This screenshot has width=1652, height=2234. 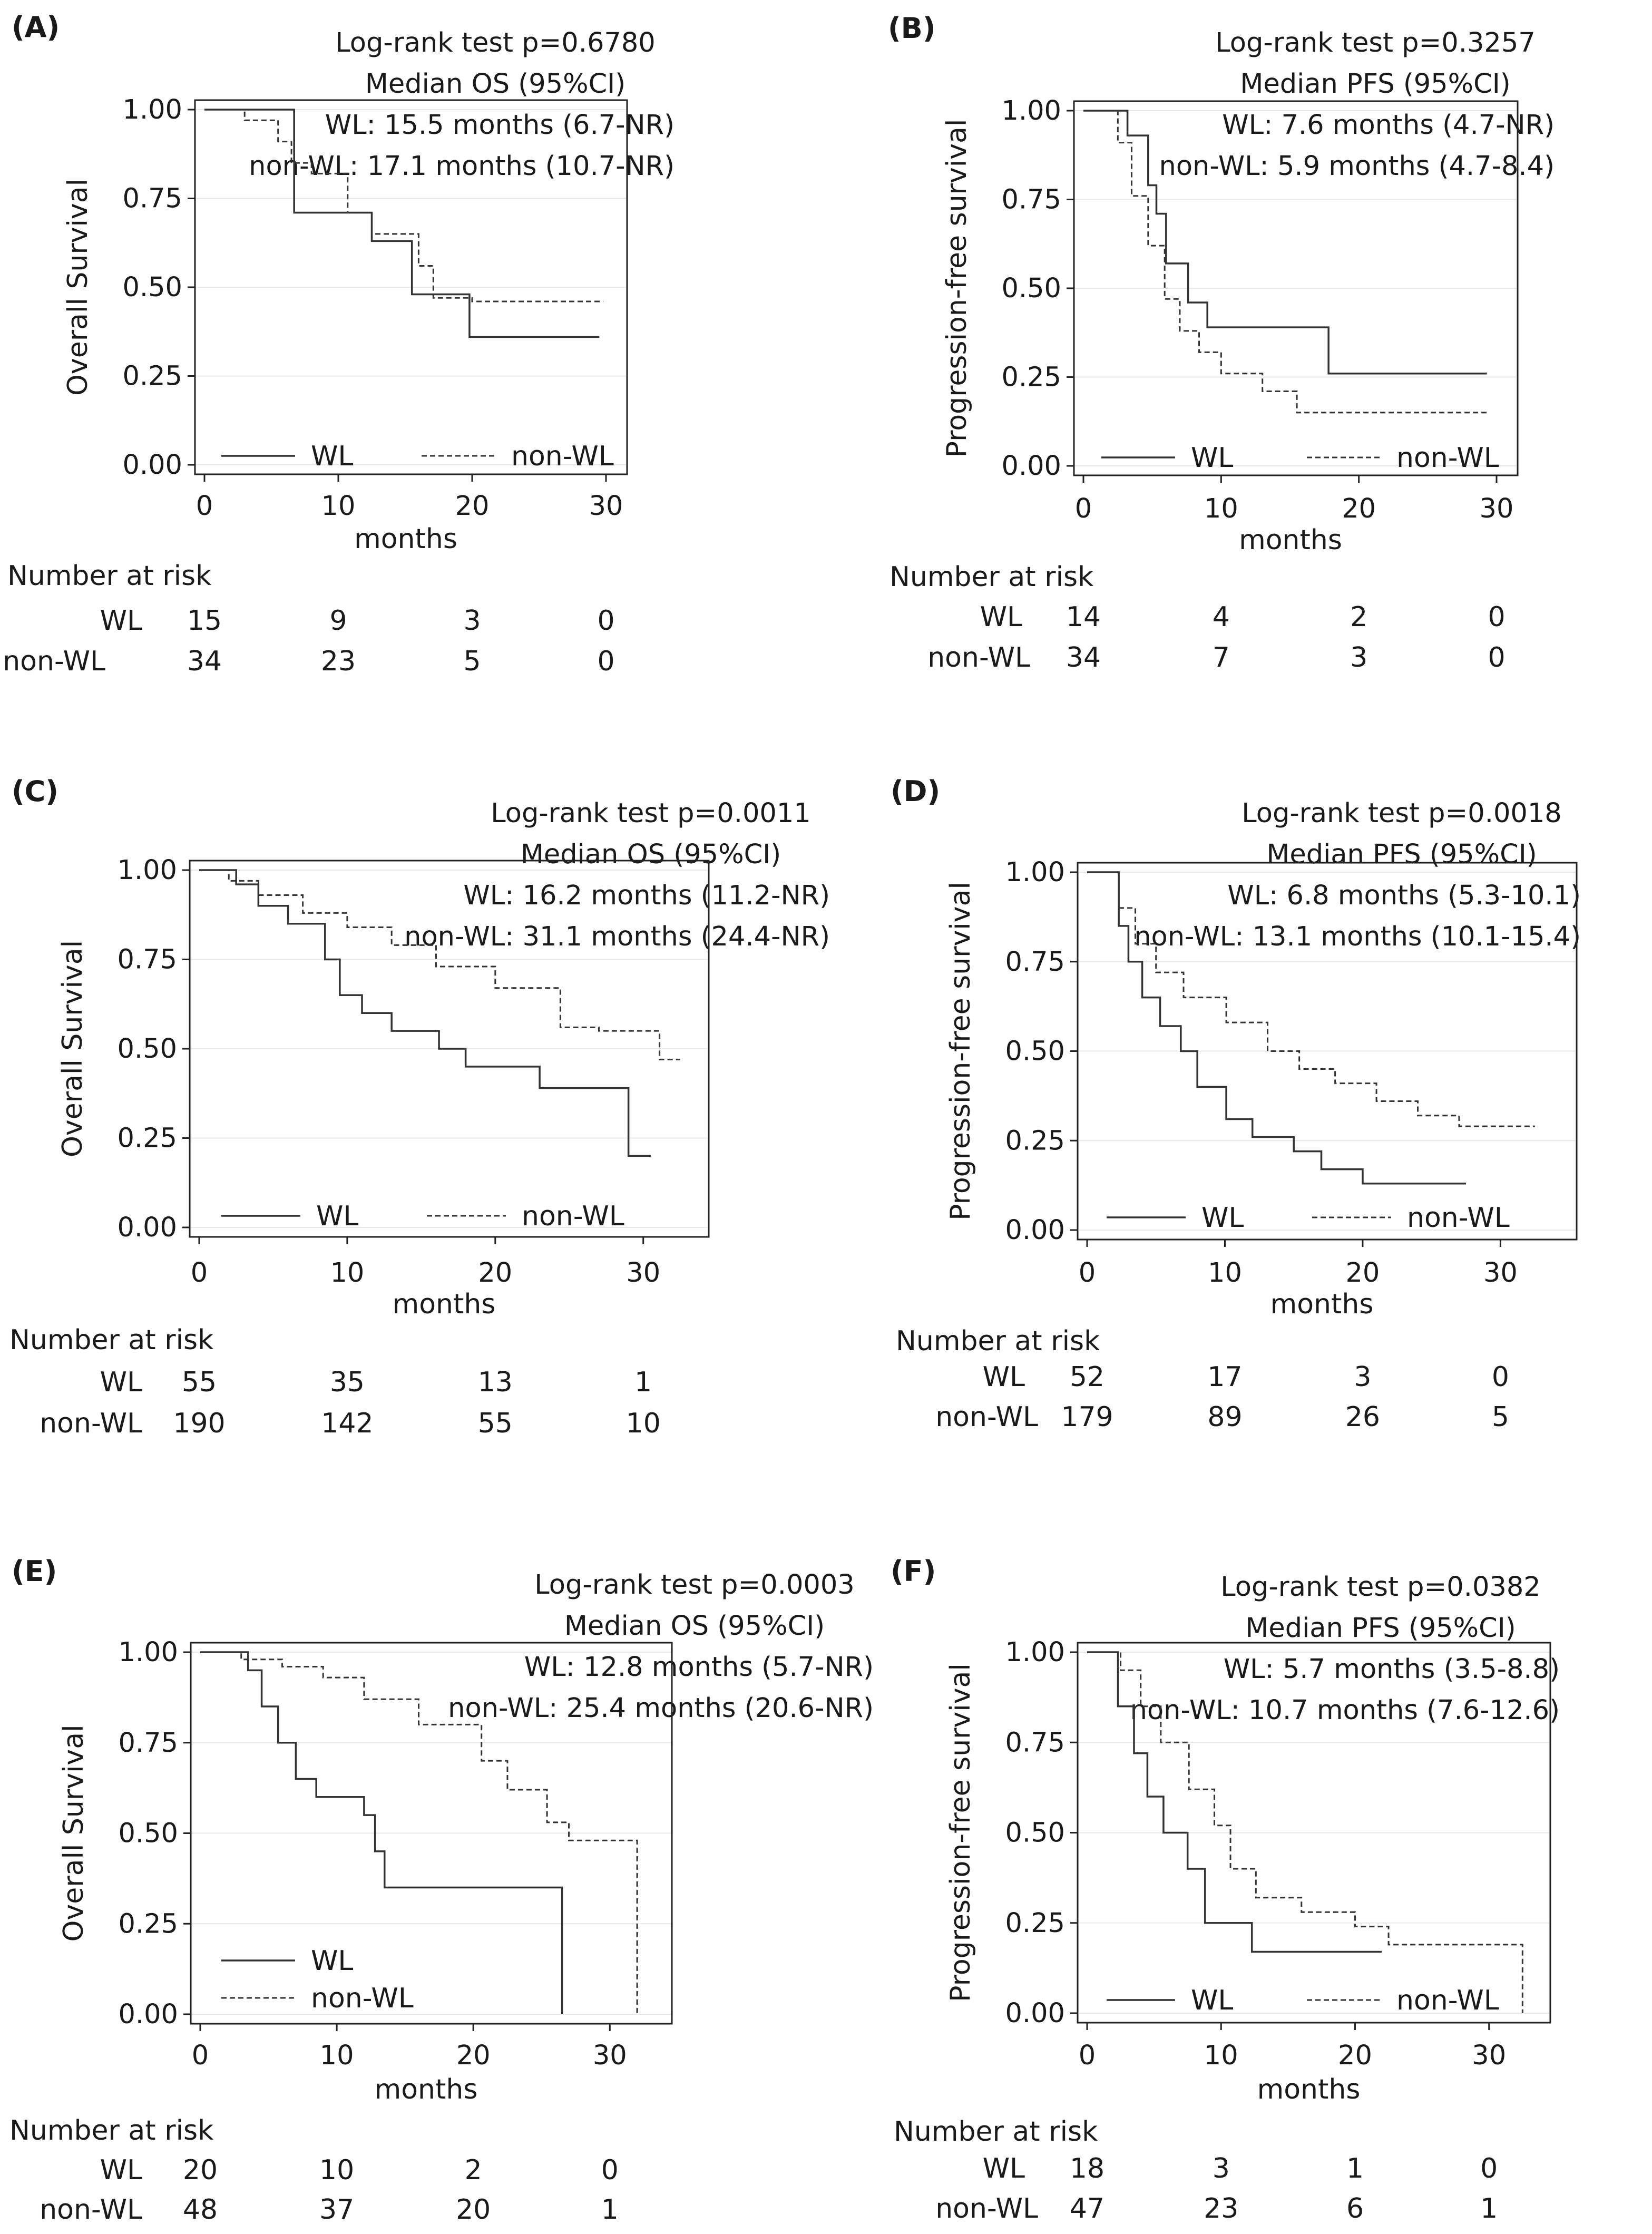 What do you see at coordinates (1035, 1742) in the screenshot?
I see `ytick-label-F-3: 0.75` at bounding box center [1035, 1742].